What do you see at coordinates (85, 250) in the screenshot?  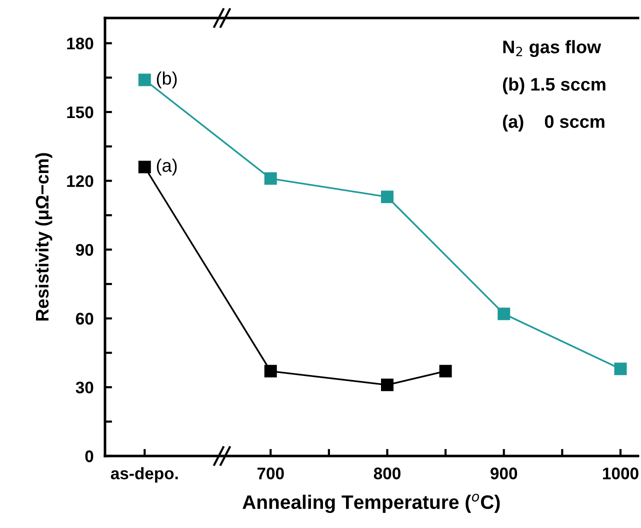 I see `y-tick-label: 90` at bounding box center [85, 250].